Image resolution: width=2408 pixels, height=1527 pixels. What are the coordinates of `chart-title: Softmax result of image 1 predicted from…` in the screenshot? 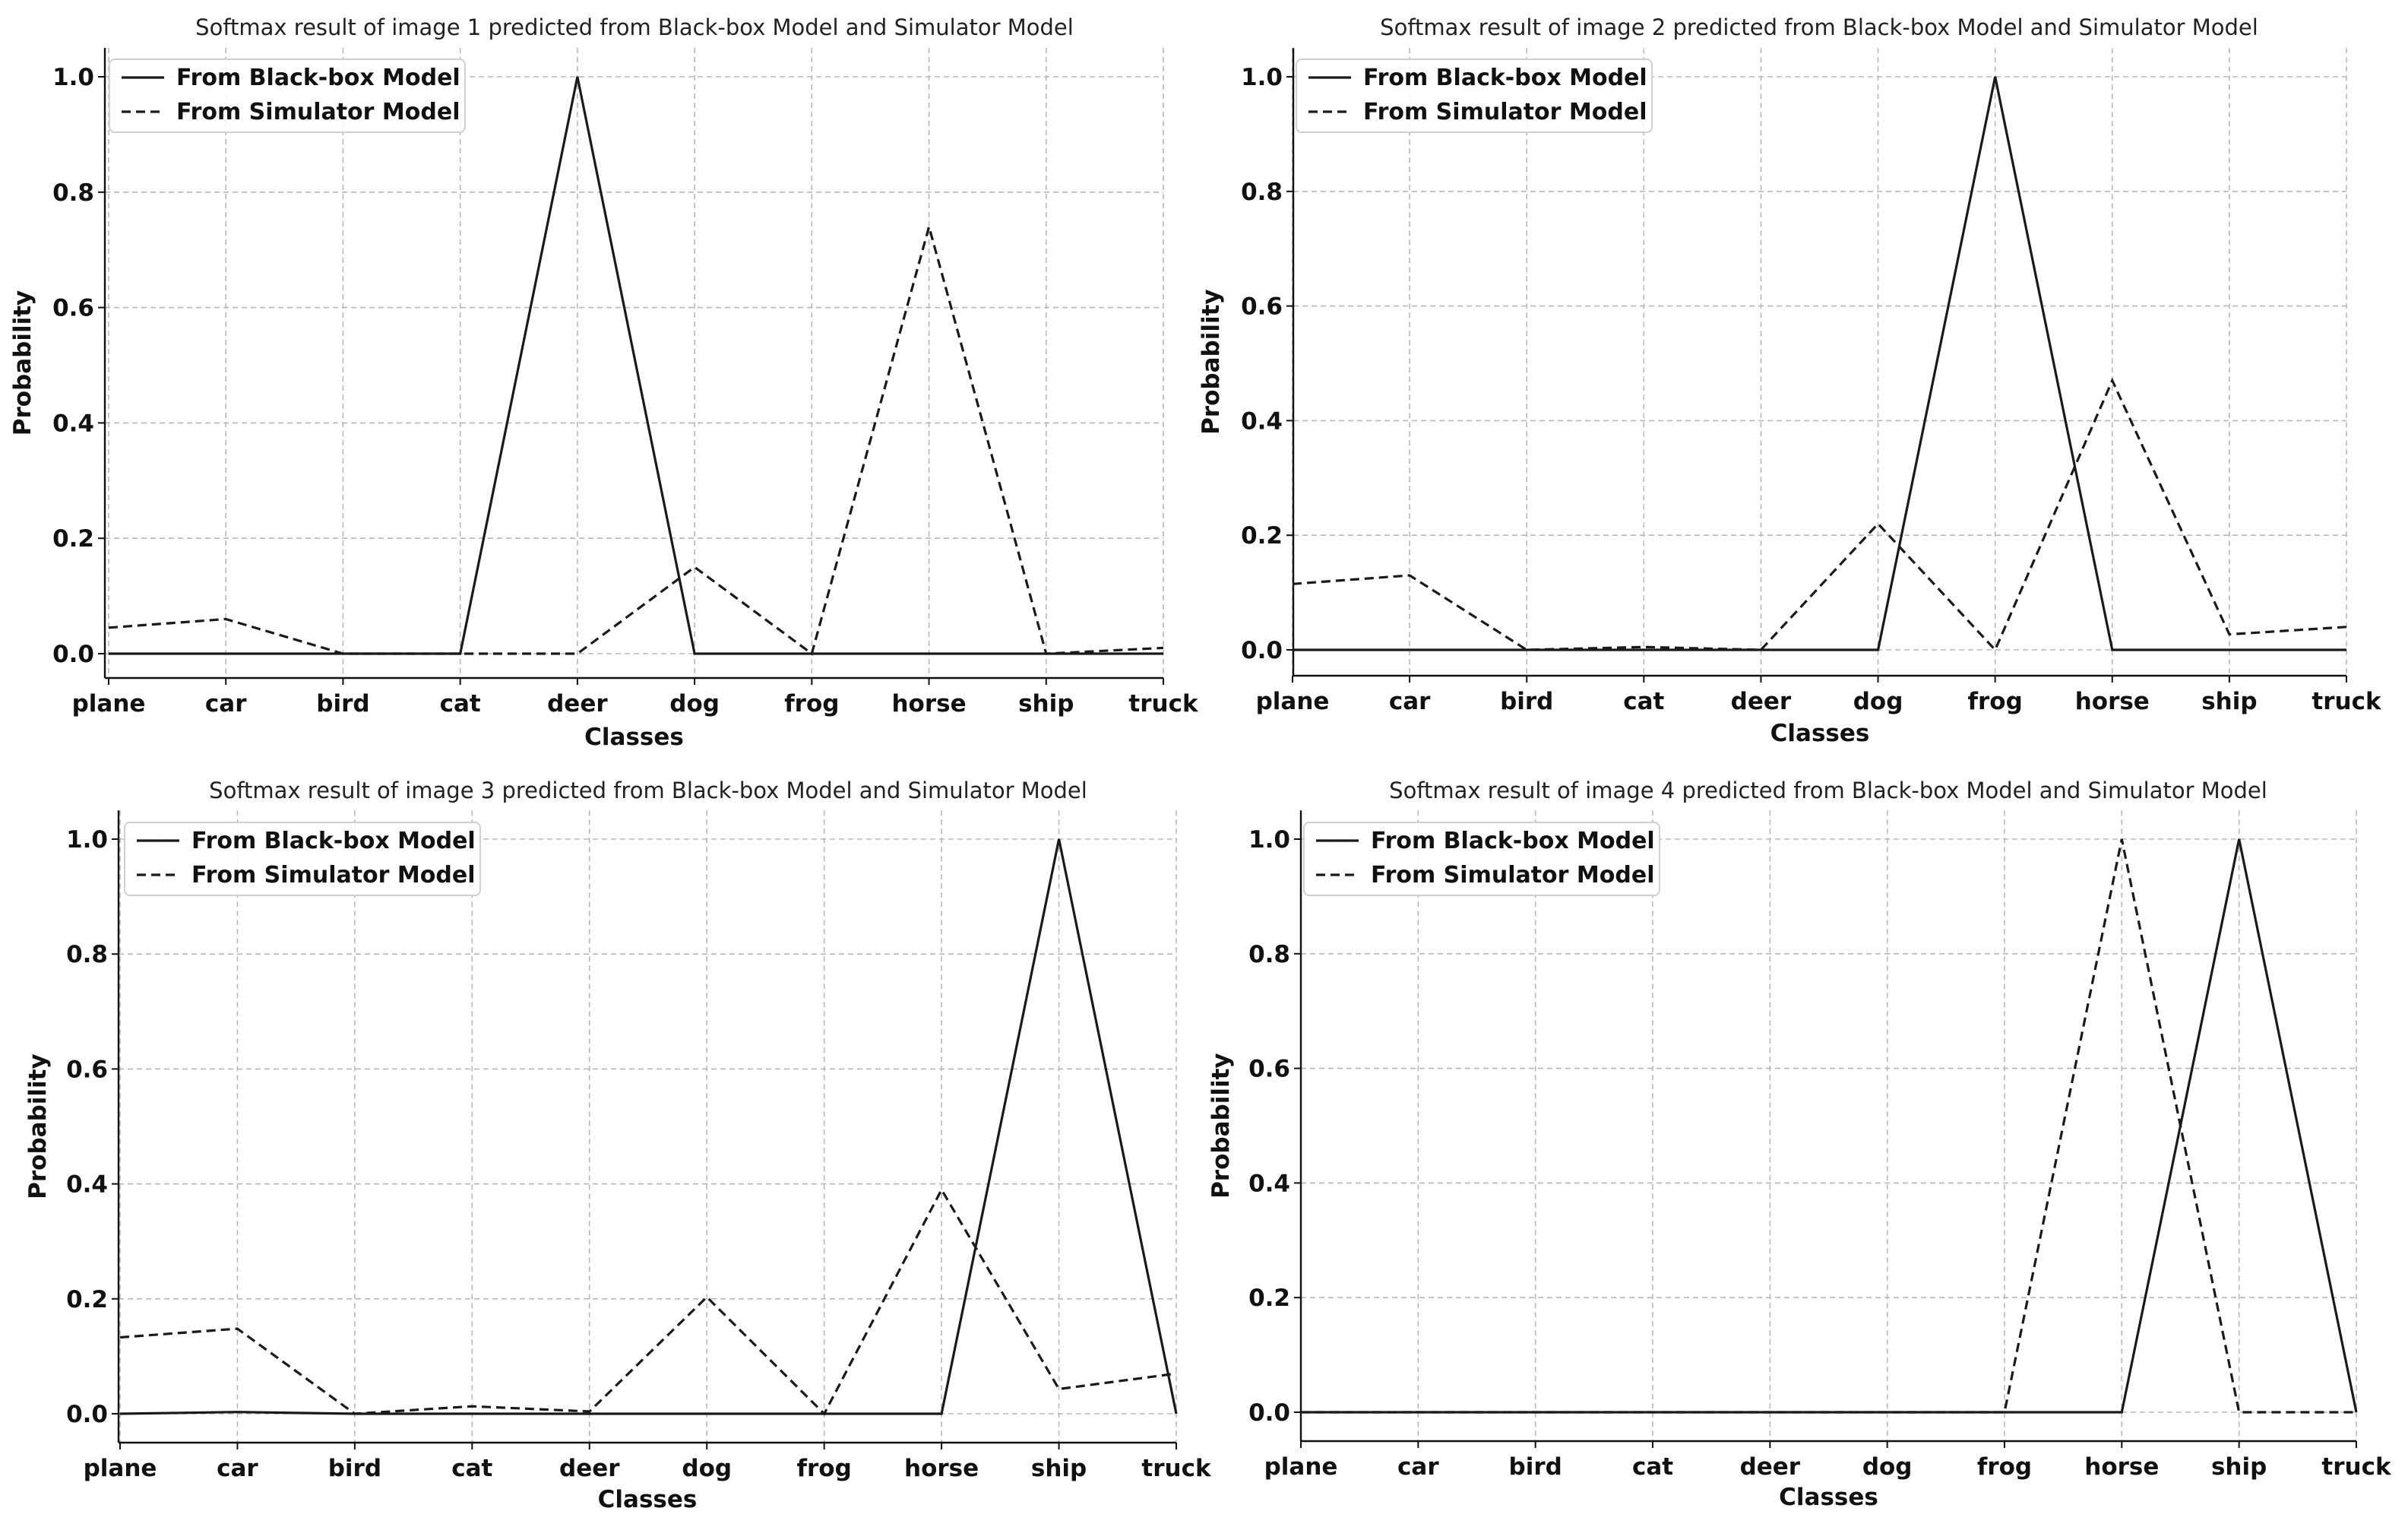 It's located at (634, 27).